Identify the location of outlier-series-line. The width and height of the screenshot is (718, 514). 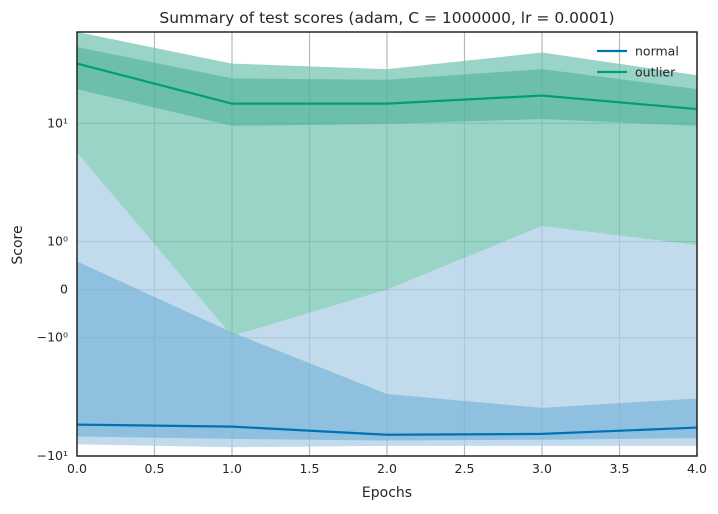
(387, 86).